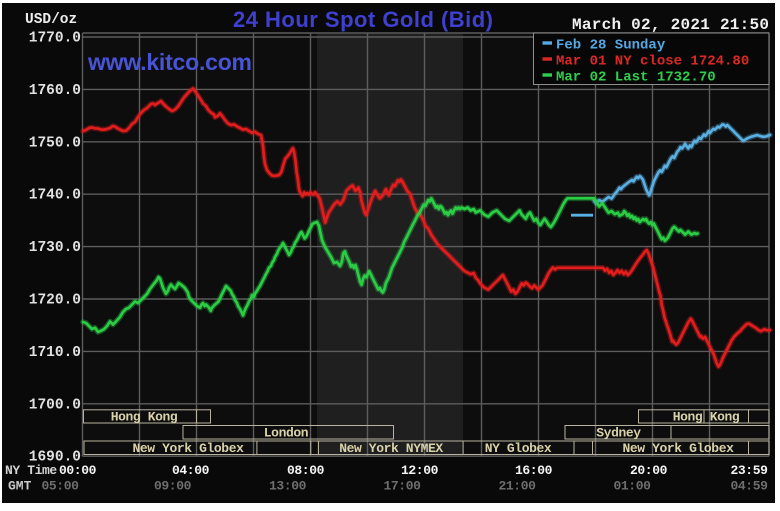  I want to click on svg-text: 1730.0, so click(55, 248).